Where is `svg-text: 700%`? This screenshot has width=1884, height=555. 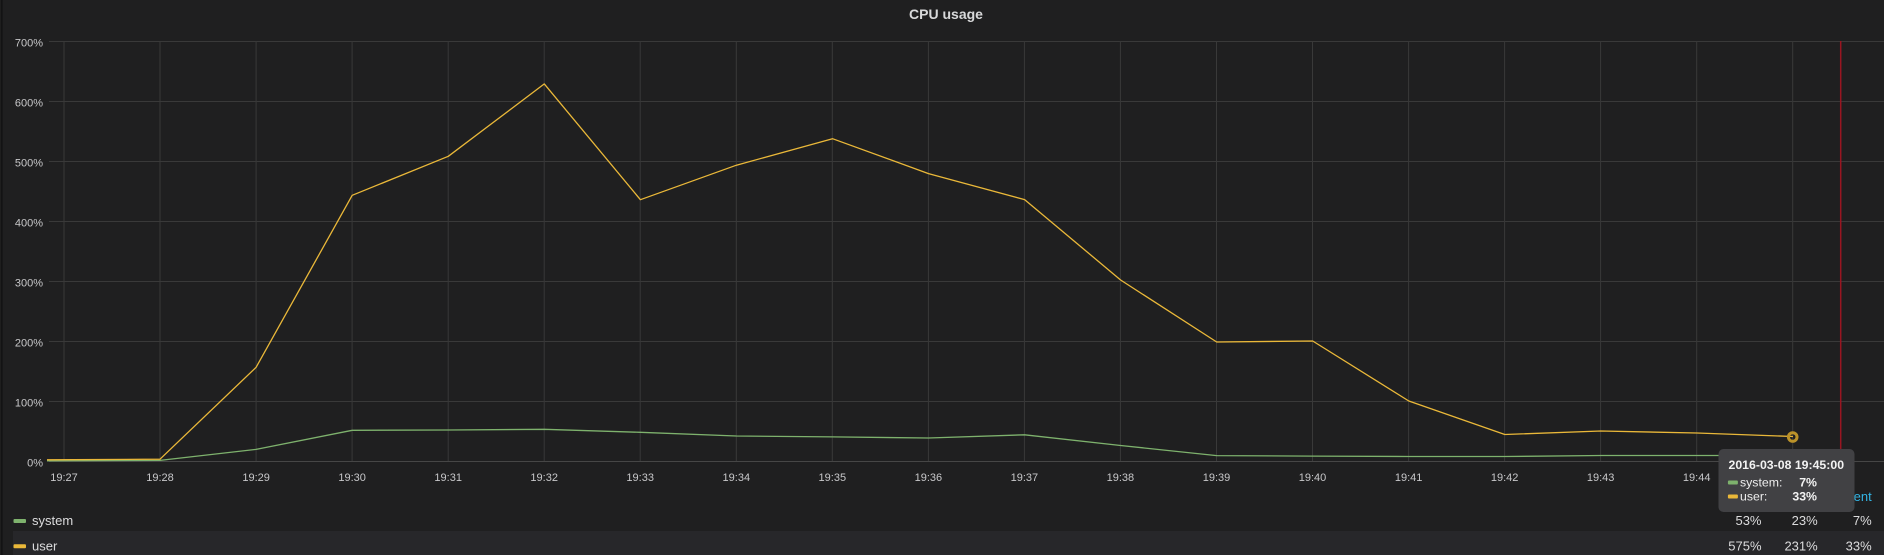
svg-text: 700% is located at coordinates (29, 44).